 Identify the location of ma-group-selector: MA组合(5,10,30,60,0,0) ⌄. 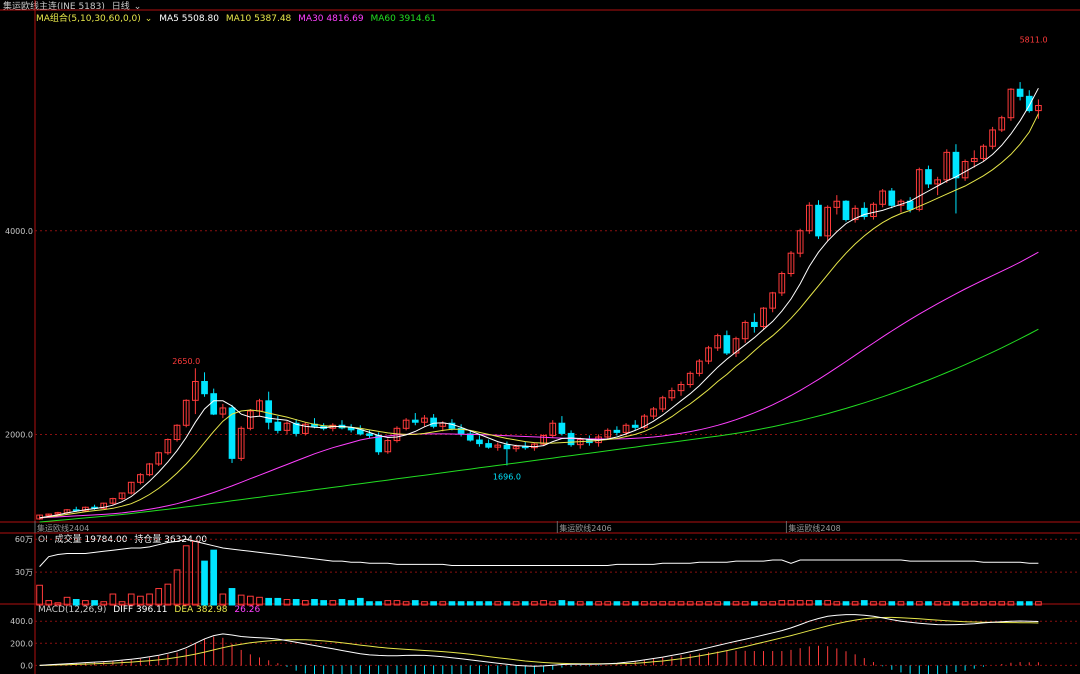
(94, 19).